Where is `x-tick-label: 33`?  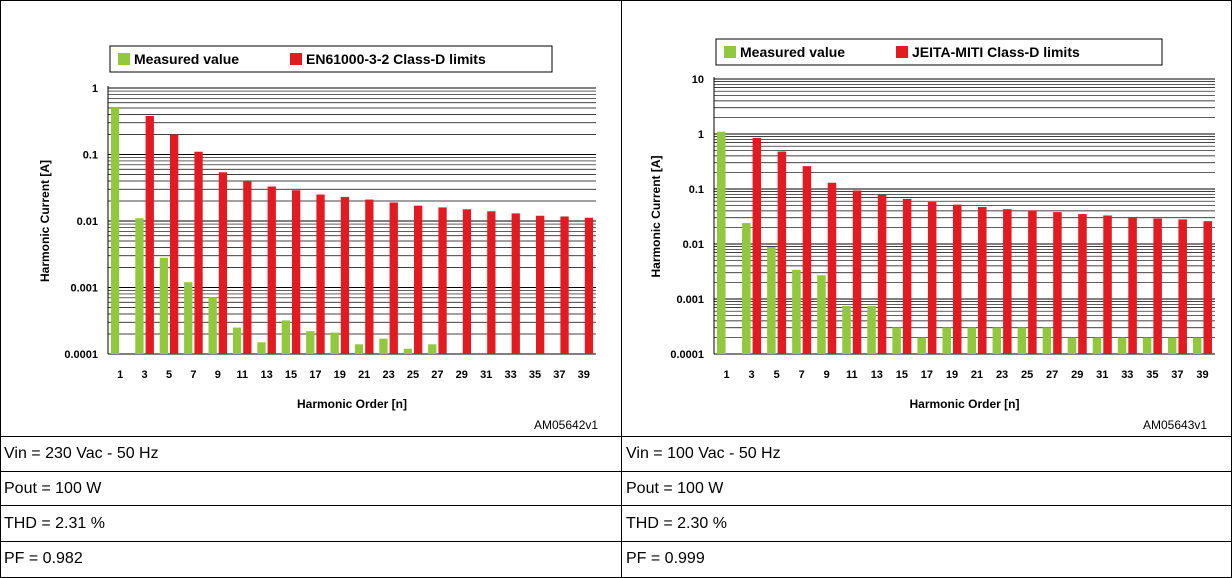 x-tick-label: 33 is located at coordinates (1127, 375).